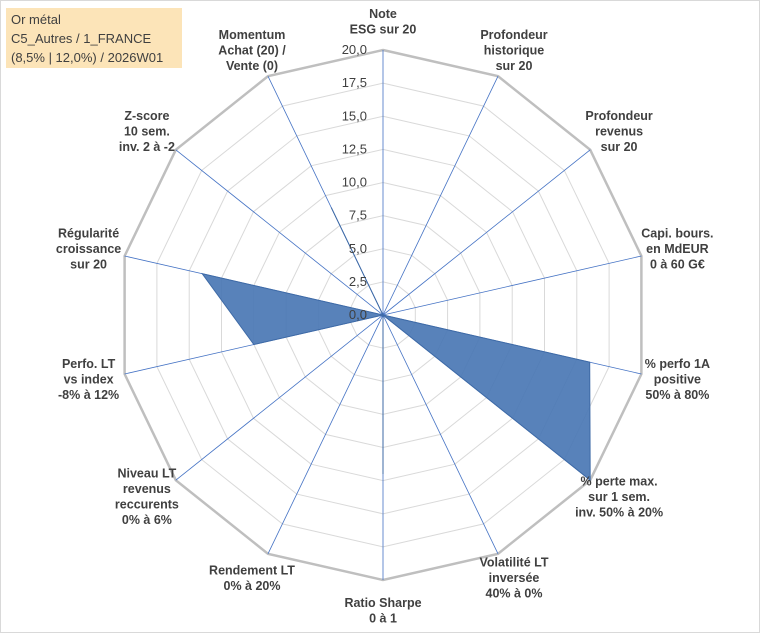 This screenshot has width=760, height=633. What do you see at coordinates (354, 49) in the screenshot?
I see `tick-label: 20,0` at bounding box center [354, 49].